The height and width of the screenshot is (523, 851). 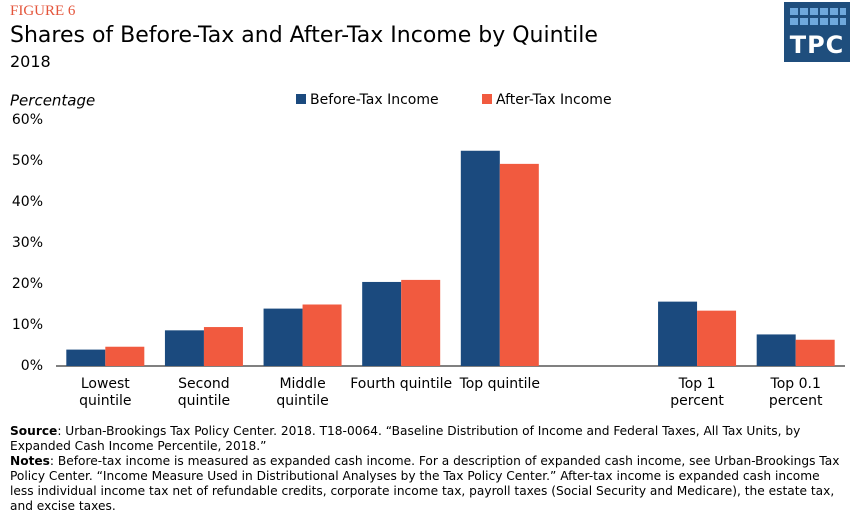 What do you see at coordinates (27, 325) in the screenshot?
I see `y-tick-label: 10%` at bounding box center [27, 325].